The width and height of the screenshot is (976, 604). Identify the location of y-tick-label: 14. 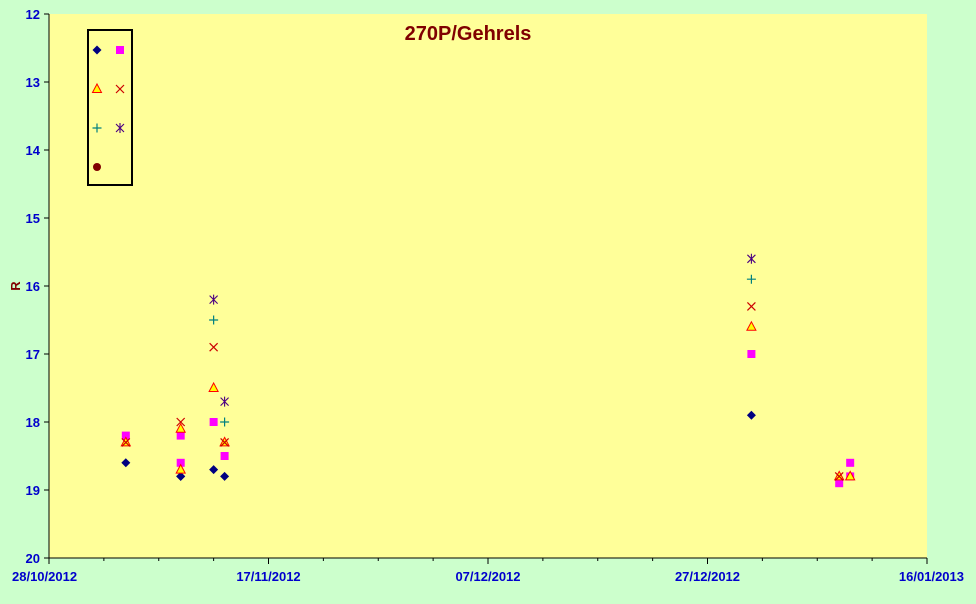
(33, 150).